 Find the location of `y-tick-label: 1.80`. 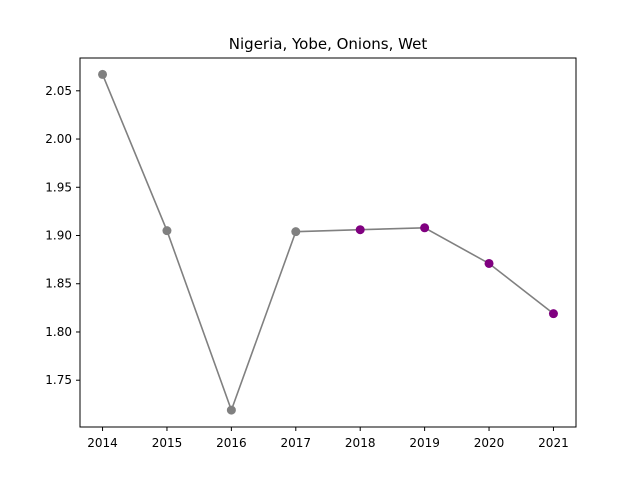

y-tick-label: 1.80 is located at coordinates (58, 332).